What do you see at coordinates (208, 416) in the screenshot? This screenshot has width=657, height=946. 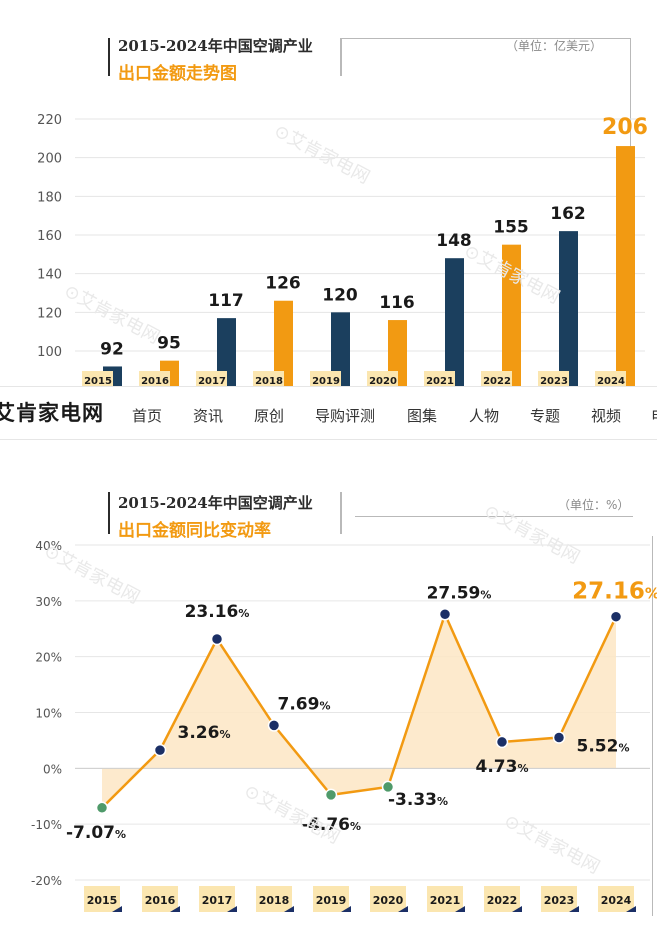 I see `nav-item-news: 资讯` at bounding box center [208, 416].